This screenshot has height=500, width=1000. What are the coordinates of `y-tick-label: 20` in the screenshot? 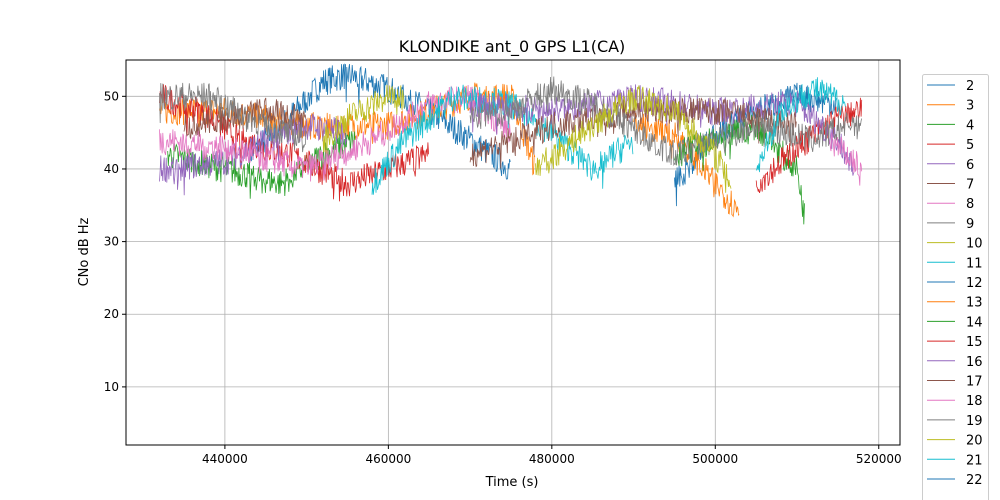 It's located at (111, 314).